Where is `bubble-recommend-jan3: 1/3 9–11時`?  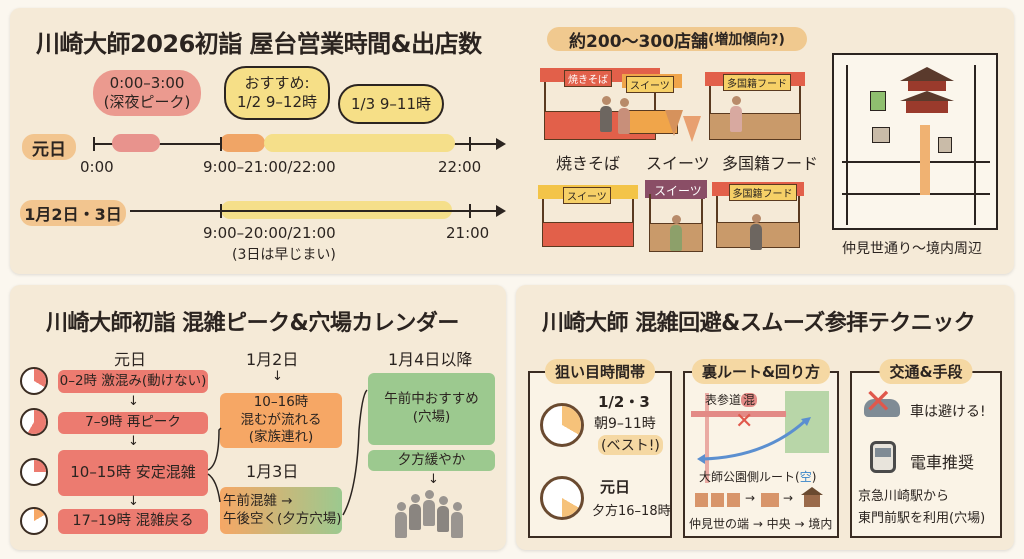
bubble-recommend-jan3: 1/3 9–11時 is located at coordinates (391, 104).